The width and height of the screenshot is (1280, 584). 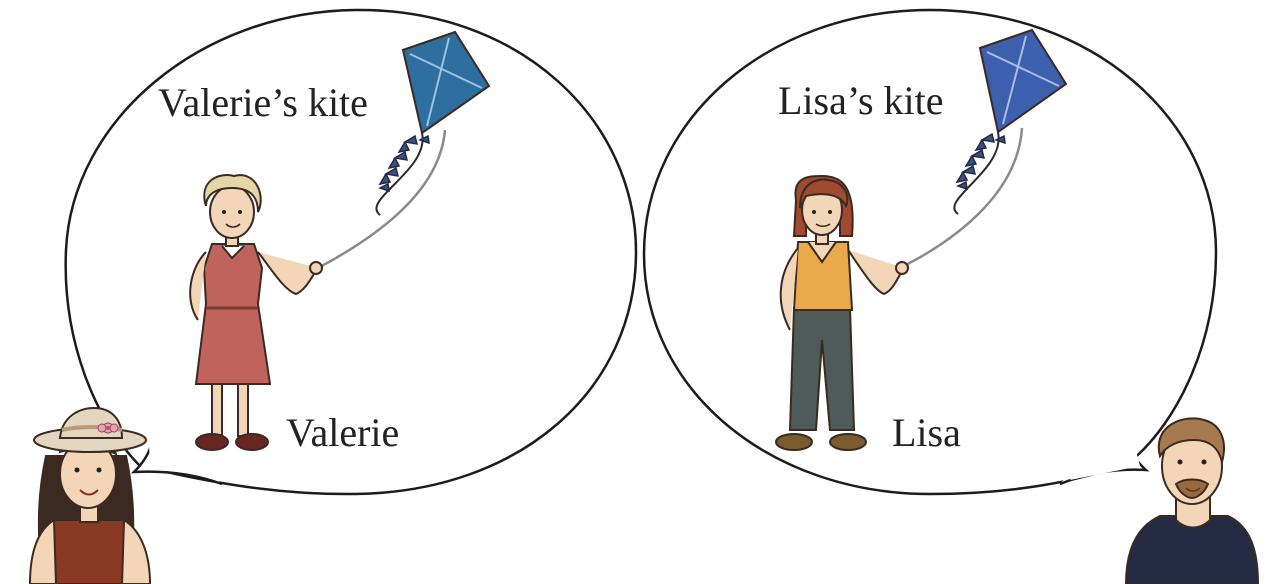 I want to click on valerie-kite, so click(x=404, y=150).